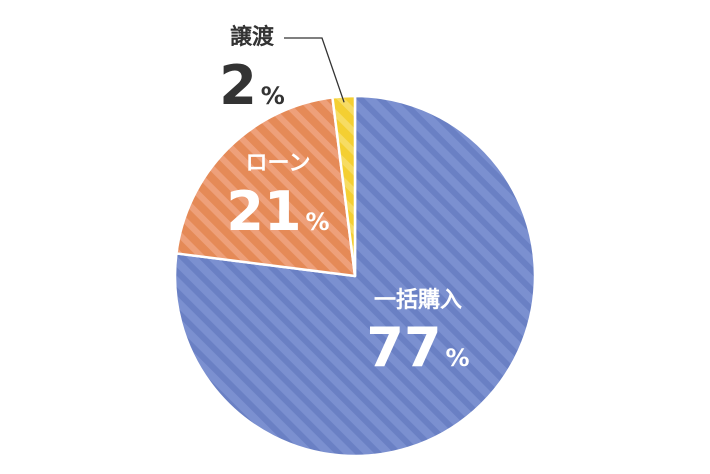 The height and width of the screenshot is (474, 710). I want to click on slice-label-lump-sum-name: 一括購入, so click(418, 300).